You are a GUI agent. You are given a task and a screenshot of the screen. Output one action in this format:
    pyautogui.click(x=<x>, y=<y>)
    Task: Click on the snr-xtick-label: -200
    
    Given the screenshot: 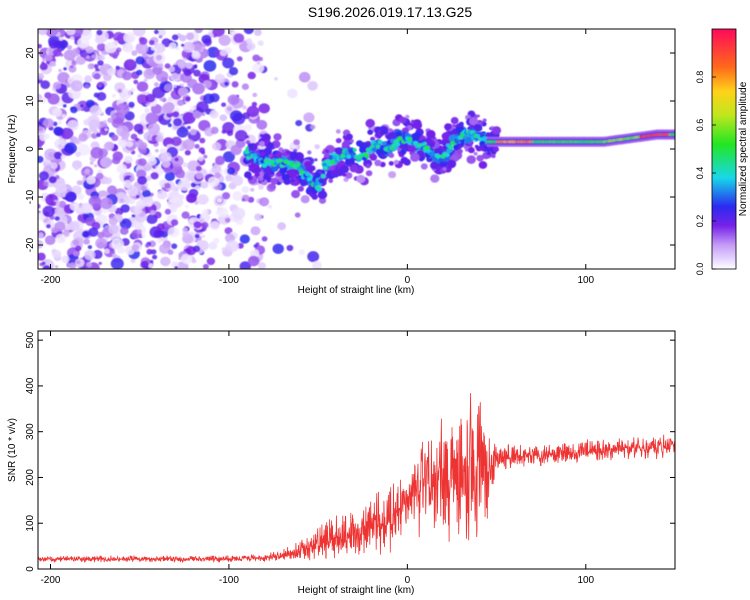 What is the action you would take?
    pyautogui.click(x=50, y=580)
    